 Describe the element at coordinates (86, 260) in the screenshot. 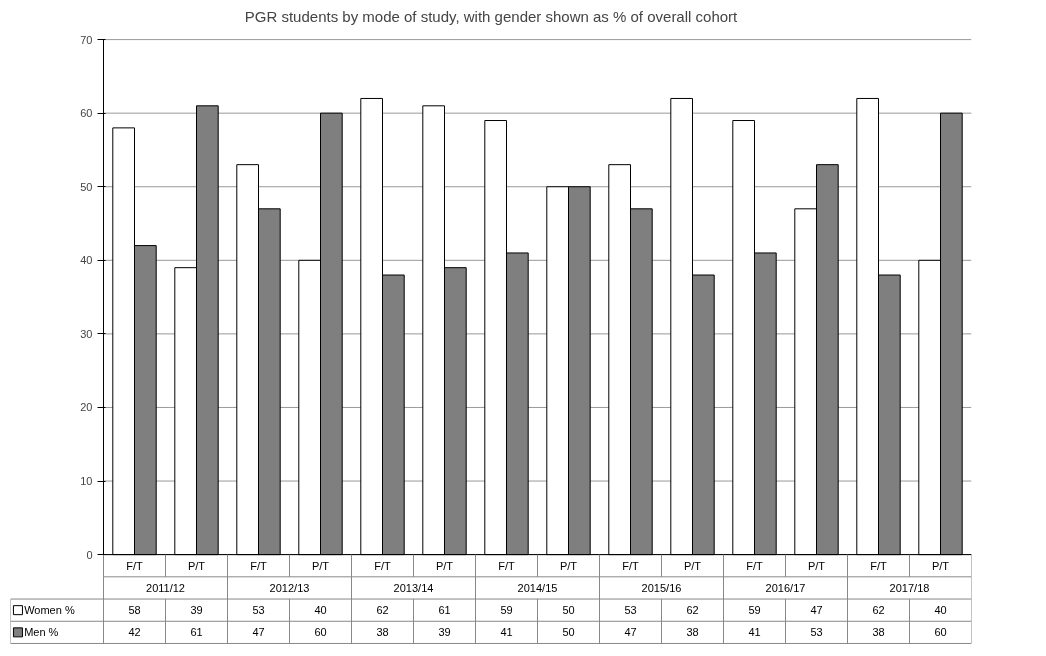

I see `y-tick-label: 40` at that location.